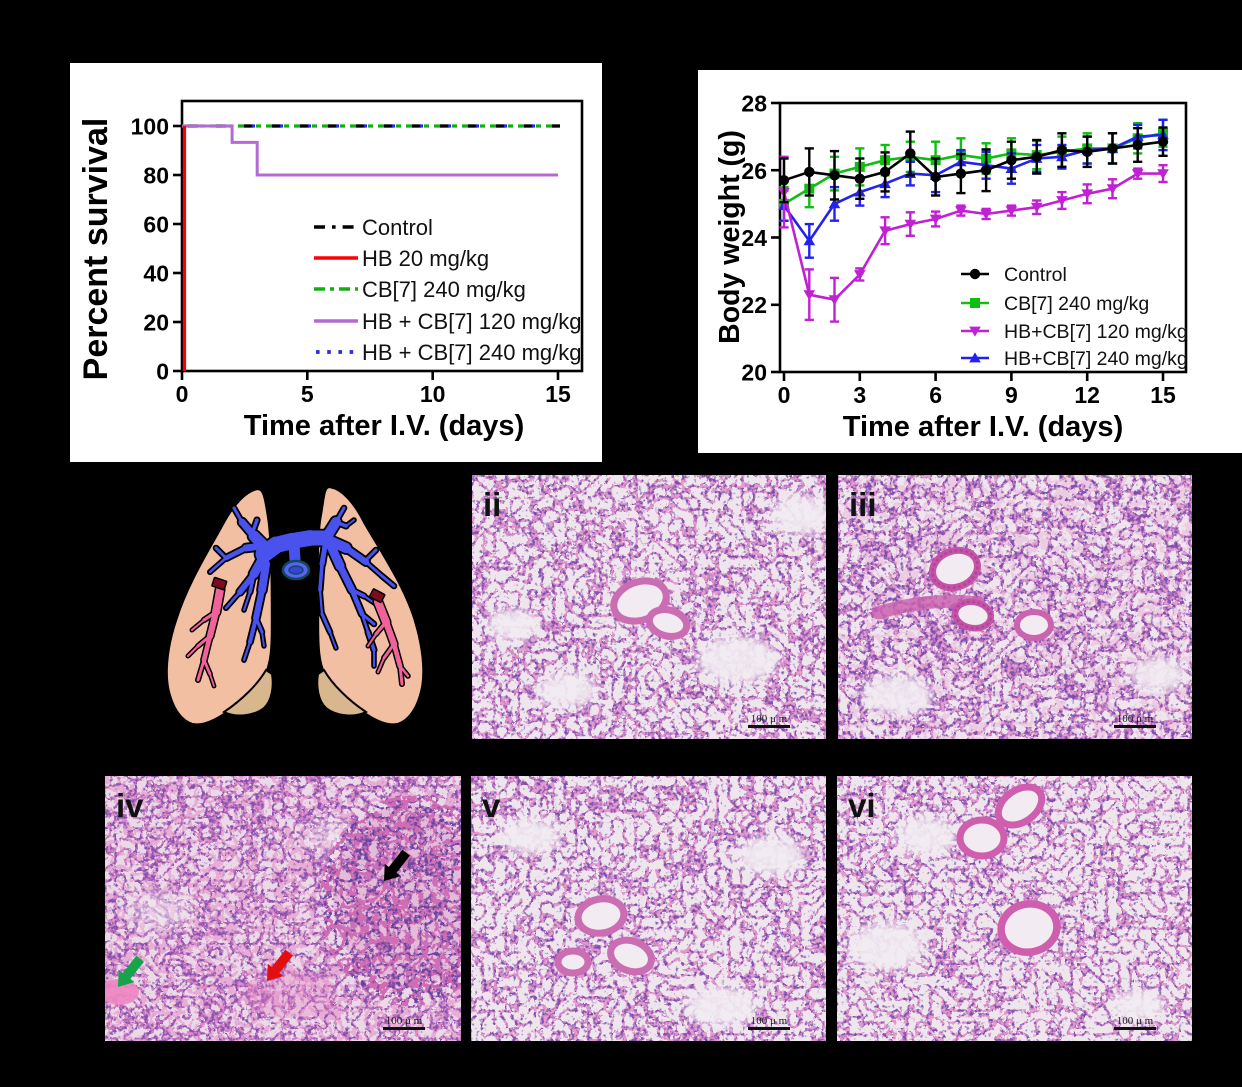  What do you see at coordinates (472, 321) in the screenshot?
I see `svg-text: HB + CB[7] 120 mg/kg` at bounding box center [472, 321].